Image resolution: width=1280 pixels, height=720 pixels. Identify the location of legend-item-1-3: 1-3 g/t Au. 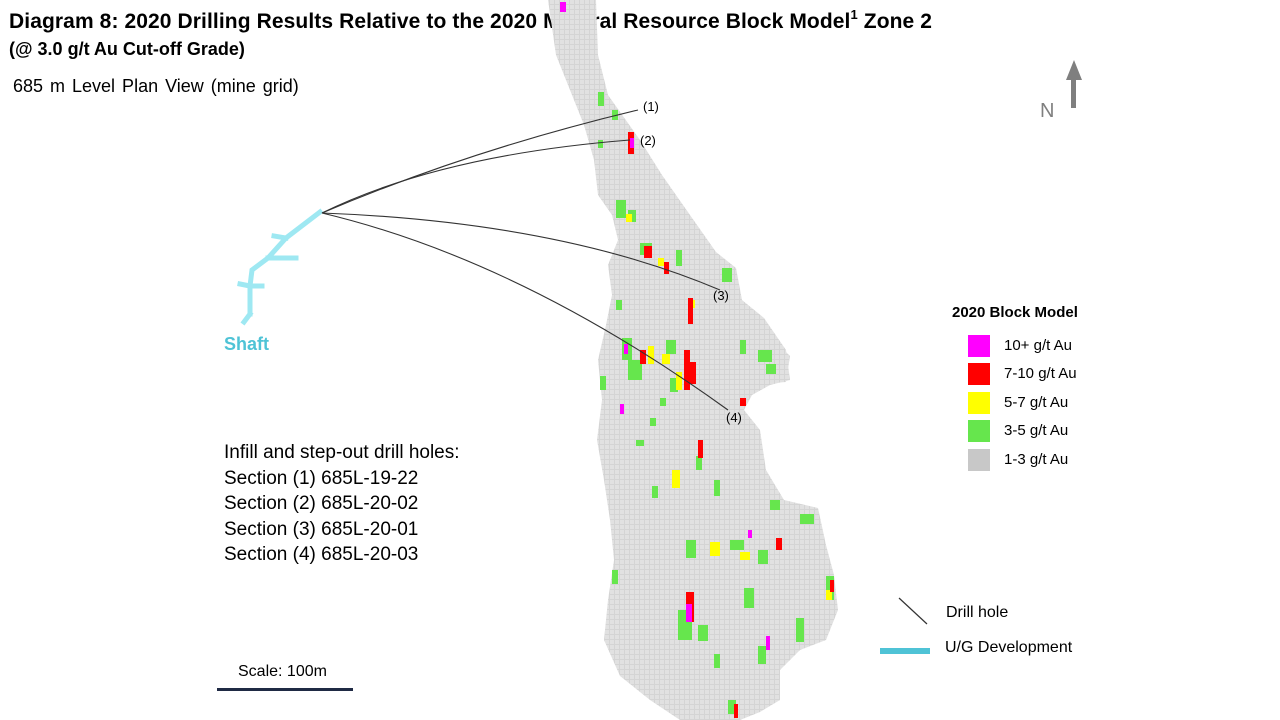
(1048, 460).